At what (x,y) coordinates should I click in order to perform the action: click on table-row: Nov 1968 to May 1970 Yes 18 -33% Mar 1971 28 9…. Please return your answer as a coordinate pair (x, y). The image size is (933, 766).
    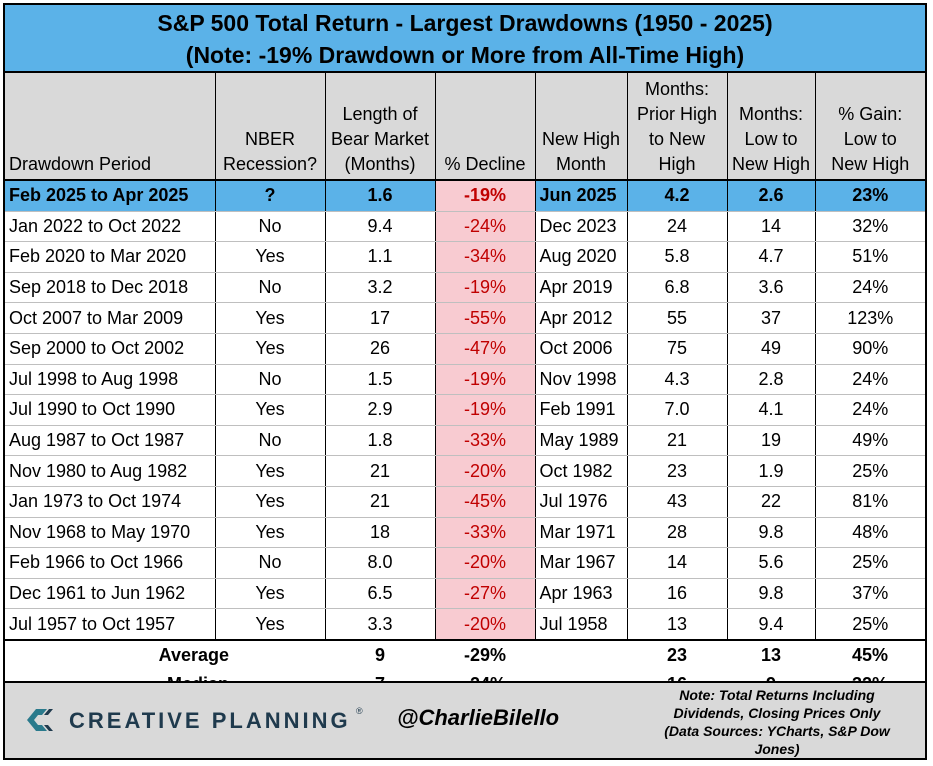
    Looking at the image, I should click on (465, 533).